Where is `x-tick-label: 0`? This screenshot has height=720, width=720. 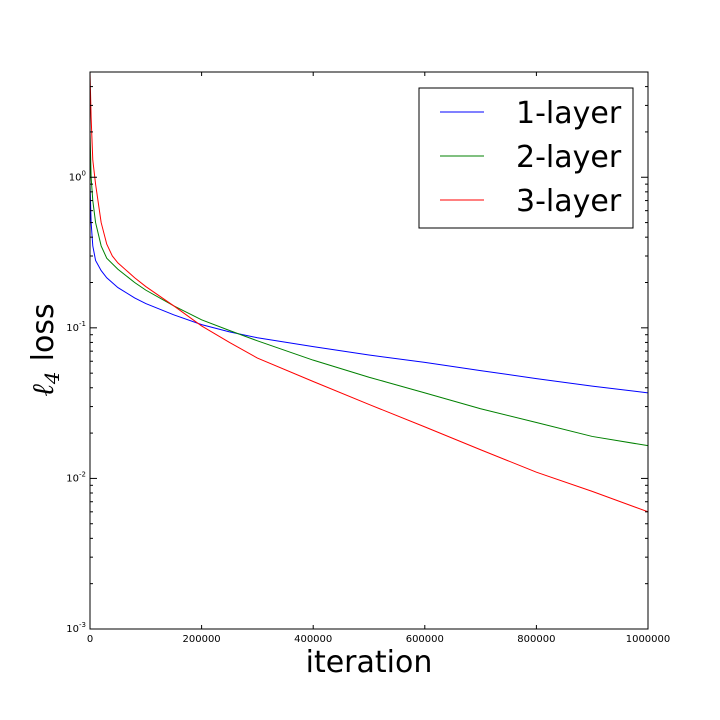
x-tick-label: 0 is located at coordinates (90, 639).